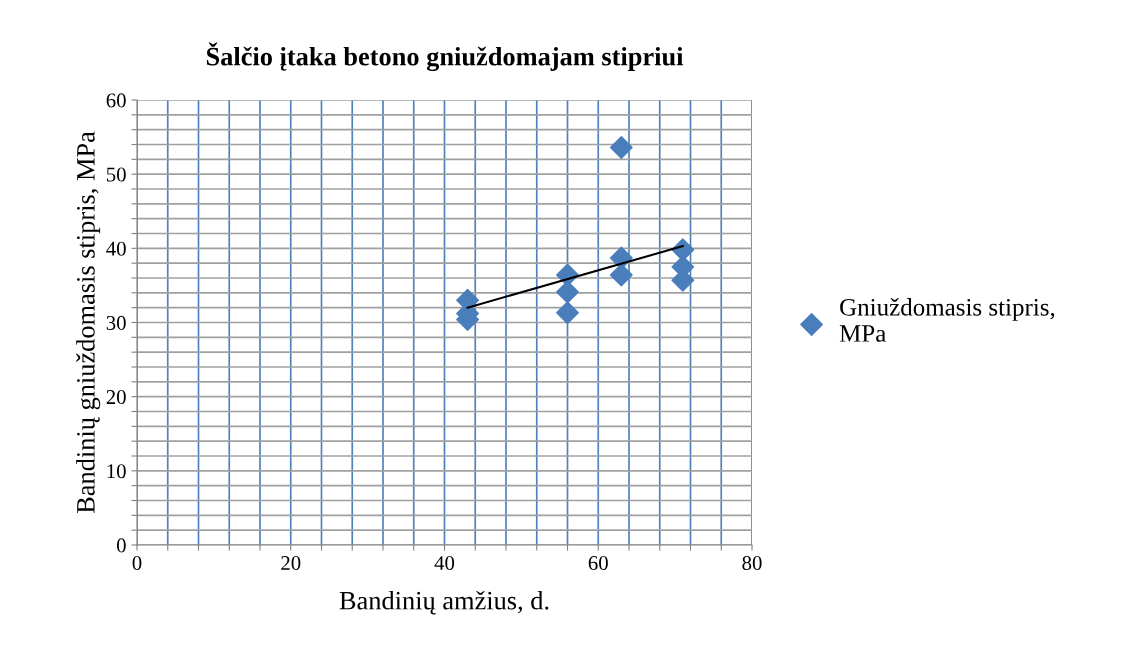 The image size is (1125, 666). What do you see at coordinates (947, 320) in the screenshot?
I see `legend-label: Gniuždomasis stipris, MPa` at bounding box center [947, 320].